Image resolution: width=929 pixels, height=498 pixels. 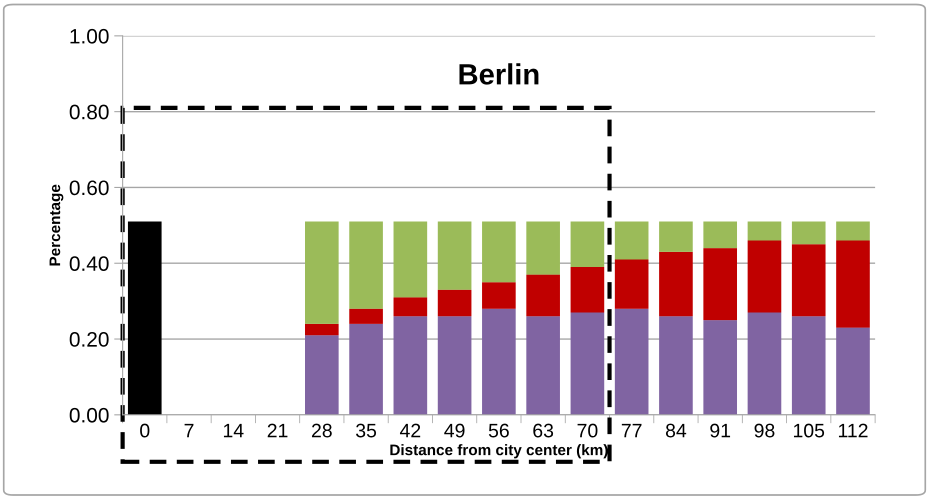 I want to click on x-tick-label: 105, so click(x=809, y=431).